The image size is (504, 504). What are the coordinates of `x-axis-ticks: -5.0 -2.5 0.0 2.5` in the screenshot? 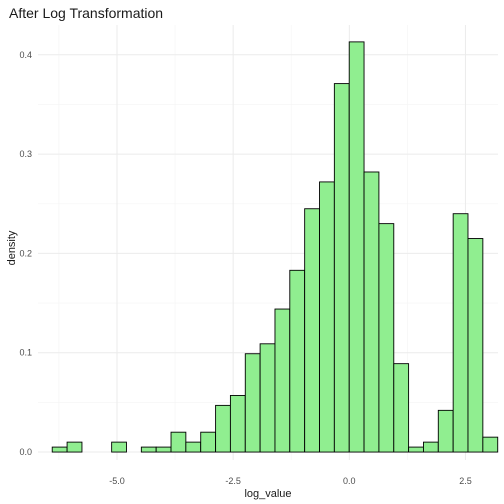 It's located at (290, 481).